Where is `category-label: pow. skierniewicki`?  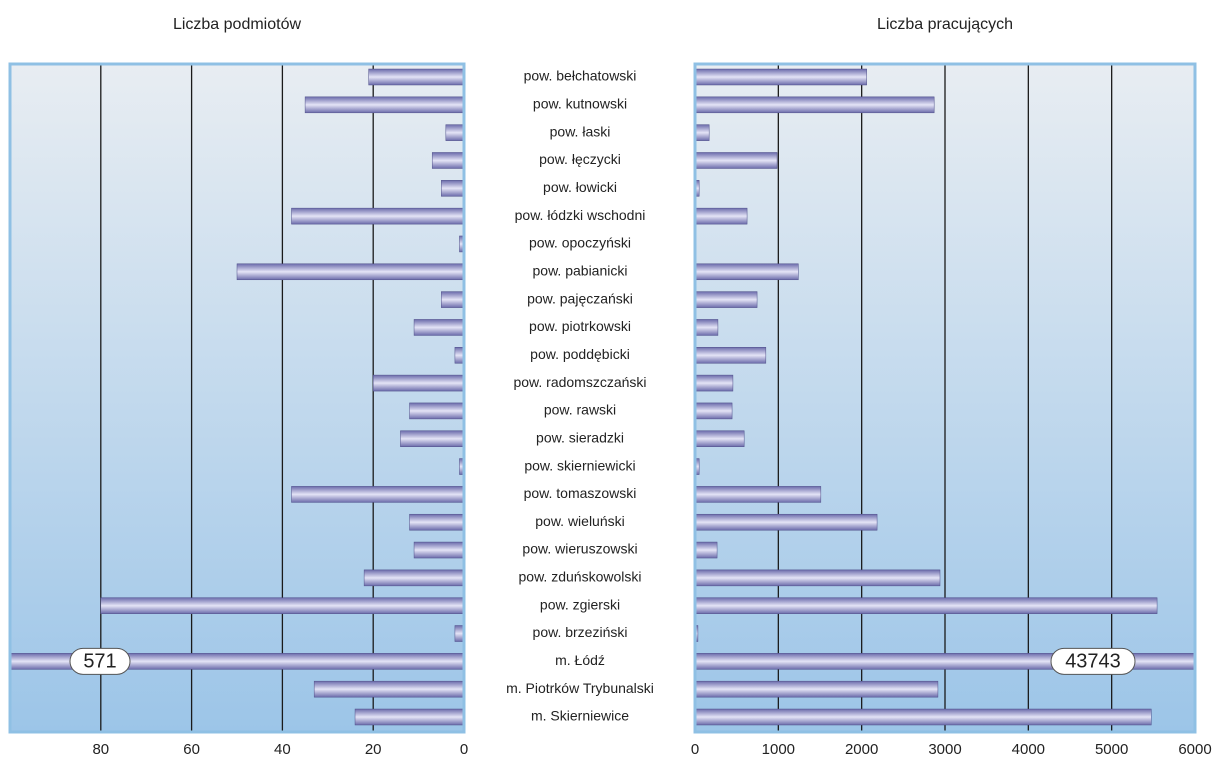
category-label: pow. skierniewicki is located at coordinates (579, 465).